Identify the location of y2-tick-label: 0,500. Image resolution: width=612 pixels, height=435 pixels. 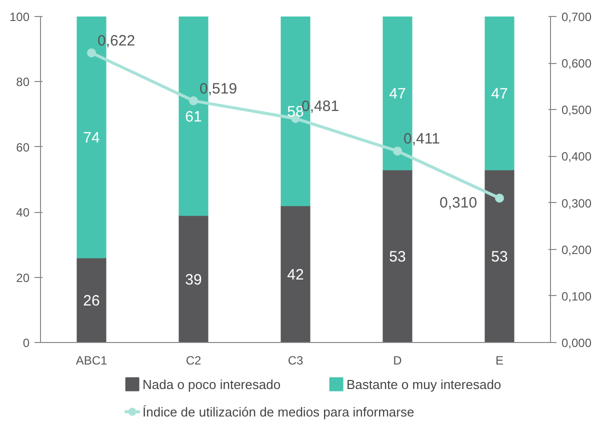
(577, 110).